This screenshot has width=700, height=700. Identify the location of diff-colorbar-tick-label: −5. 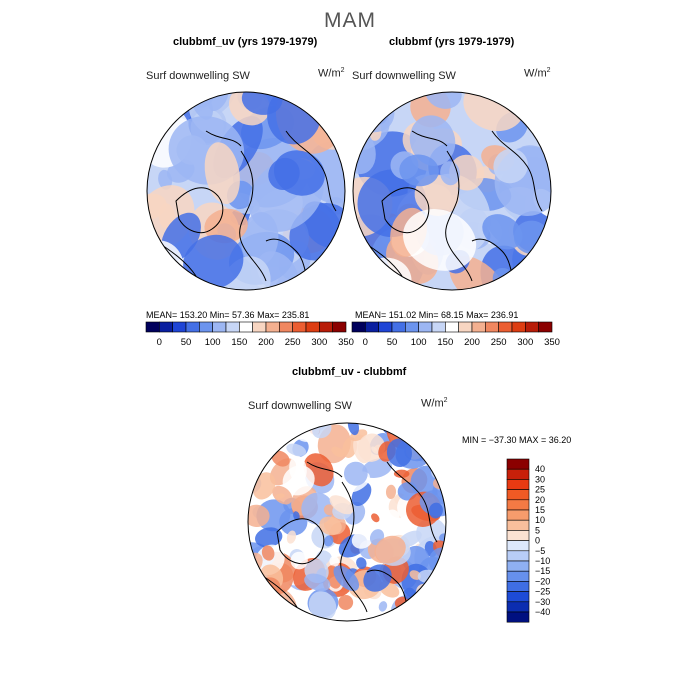
(540, 551).